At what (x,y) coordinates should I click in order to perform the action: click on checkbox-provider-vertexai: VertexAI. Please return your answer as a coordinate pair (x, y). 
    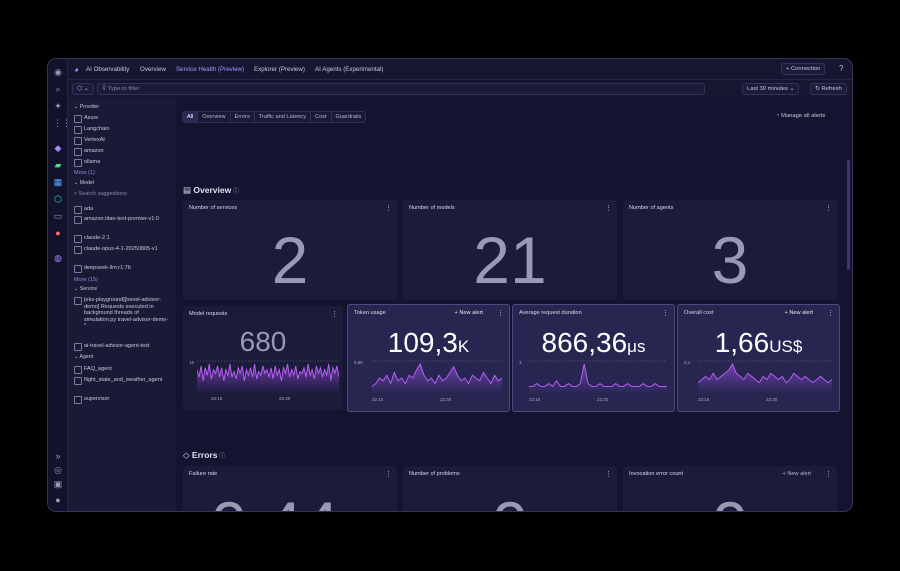
    Looking at the image, I should click on (122, 141).